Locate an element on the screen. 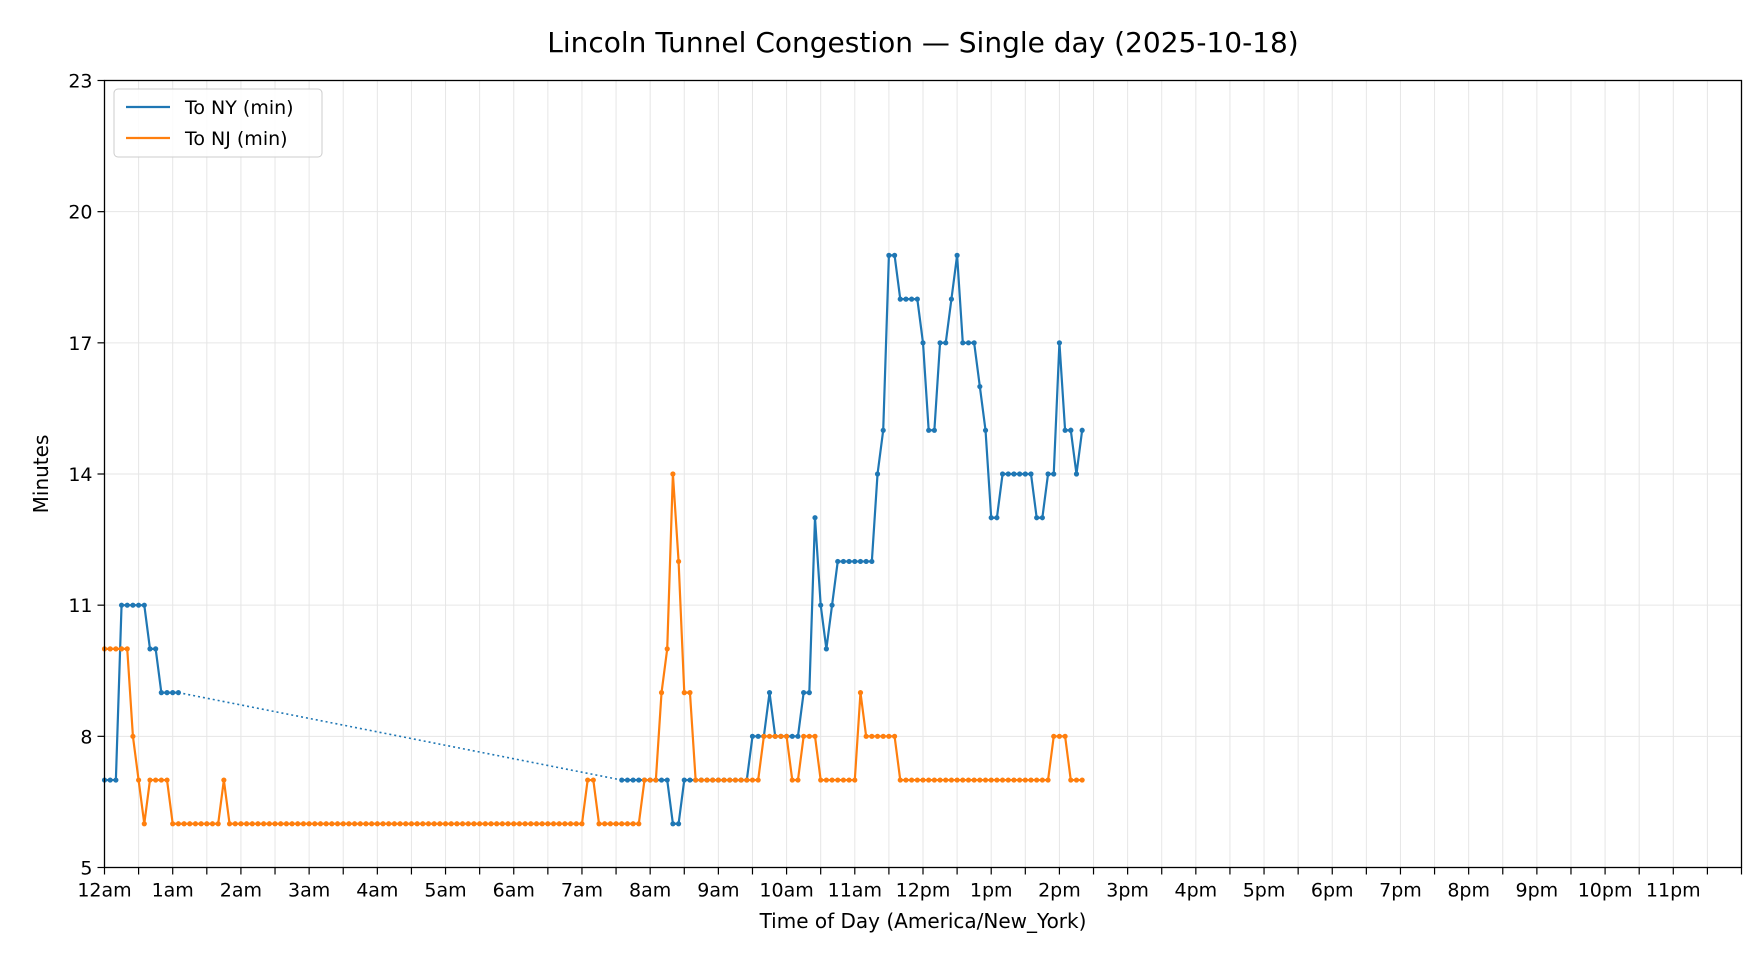 This screenshot has height=960, width=1760. x-tick-label: 9am is located at coordinates (718, 891).